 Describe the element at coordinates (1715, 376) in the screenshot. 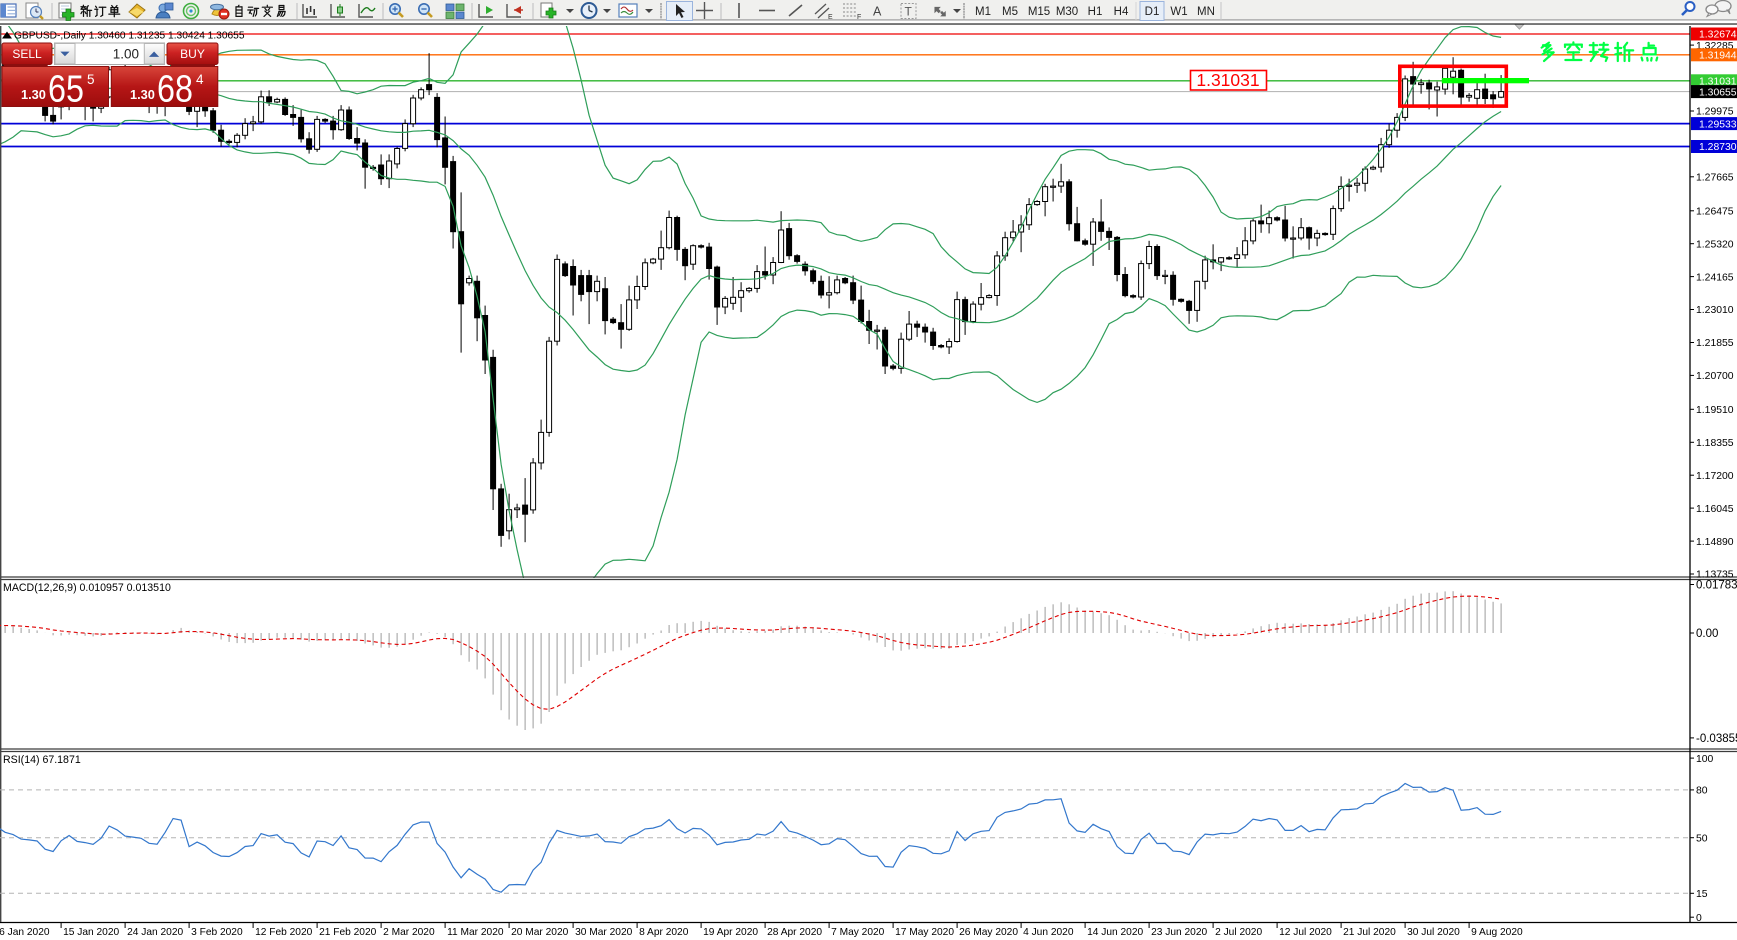

I see `svg-text: 1.20700` at that location.